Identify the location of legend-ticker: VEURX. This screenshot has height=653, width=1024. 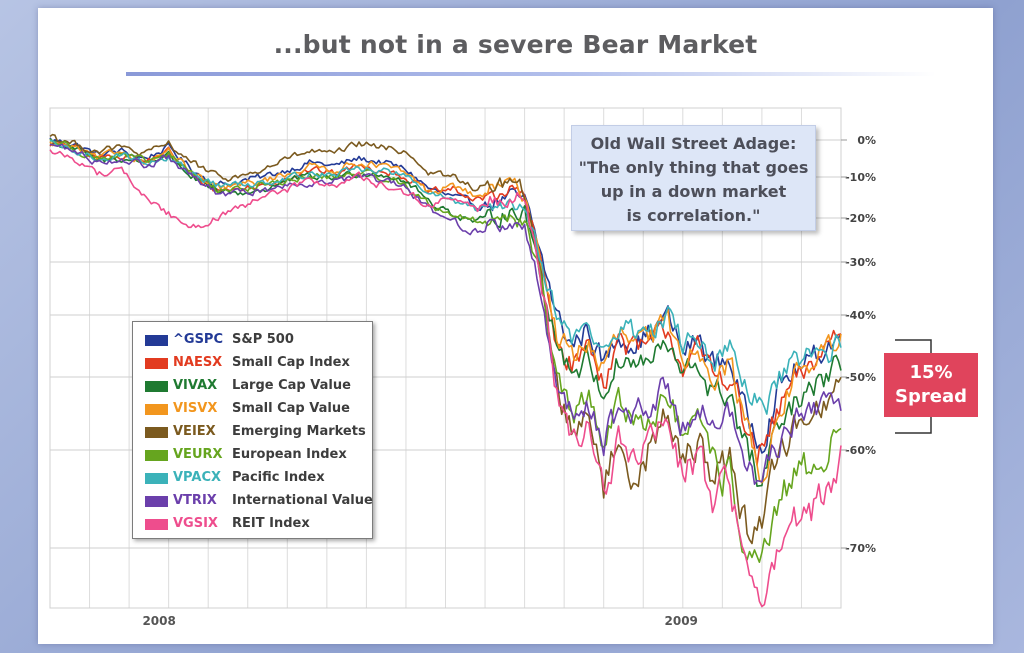
(198, 455).